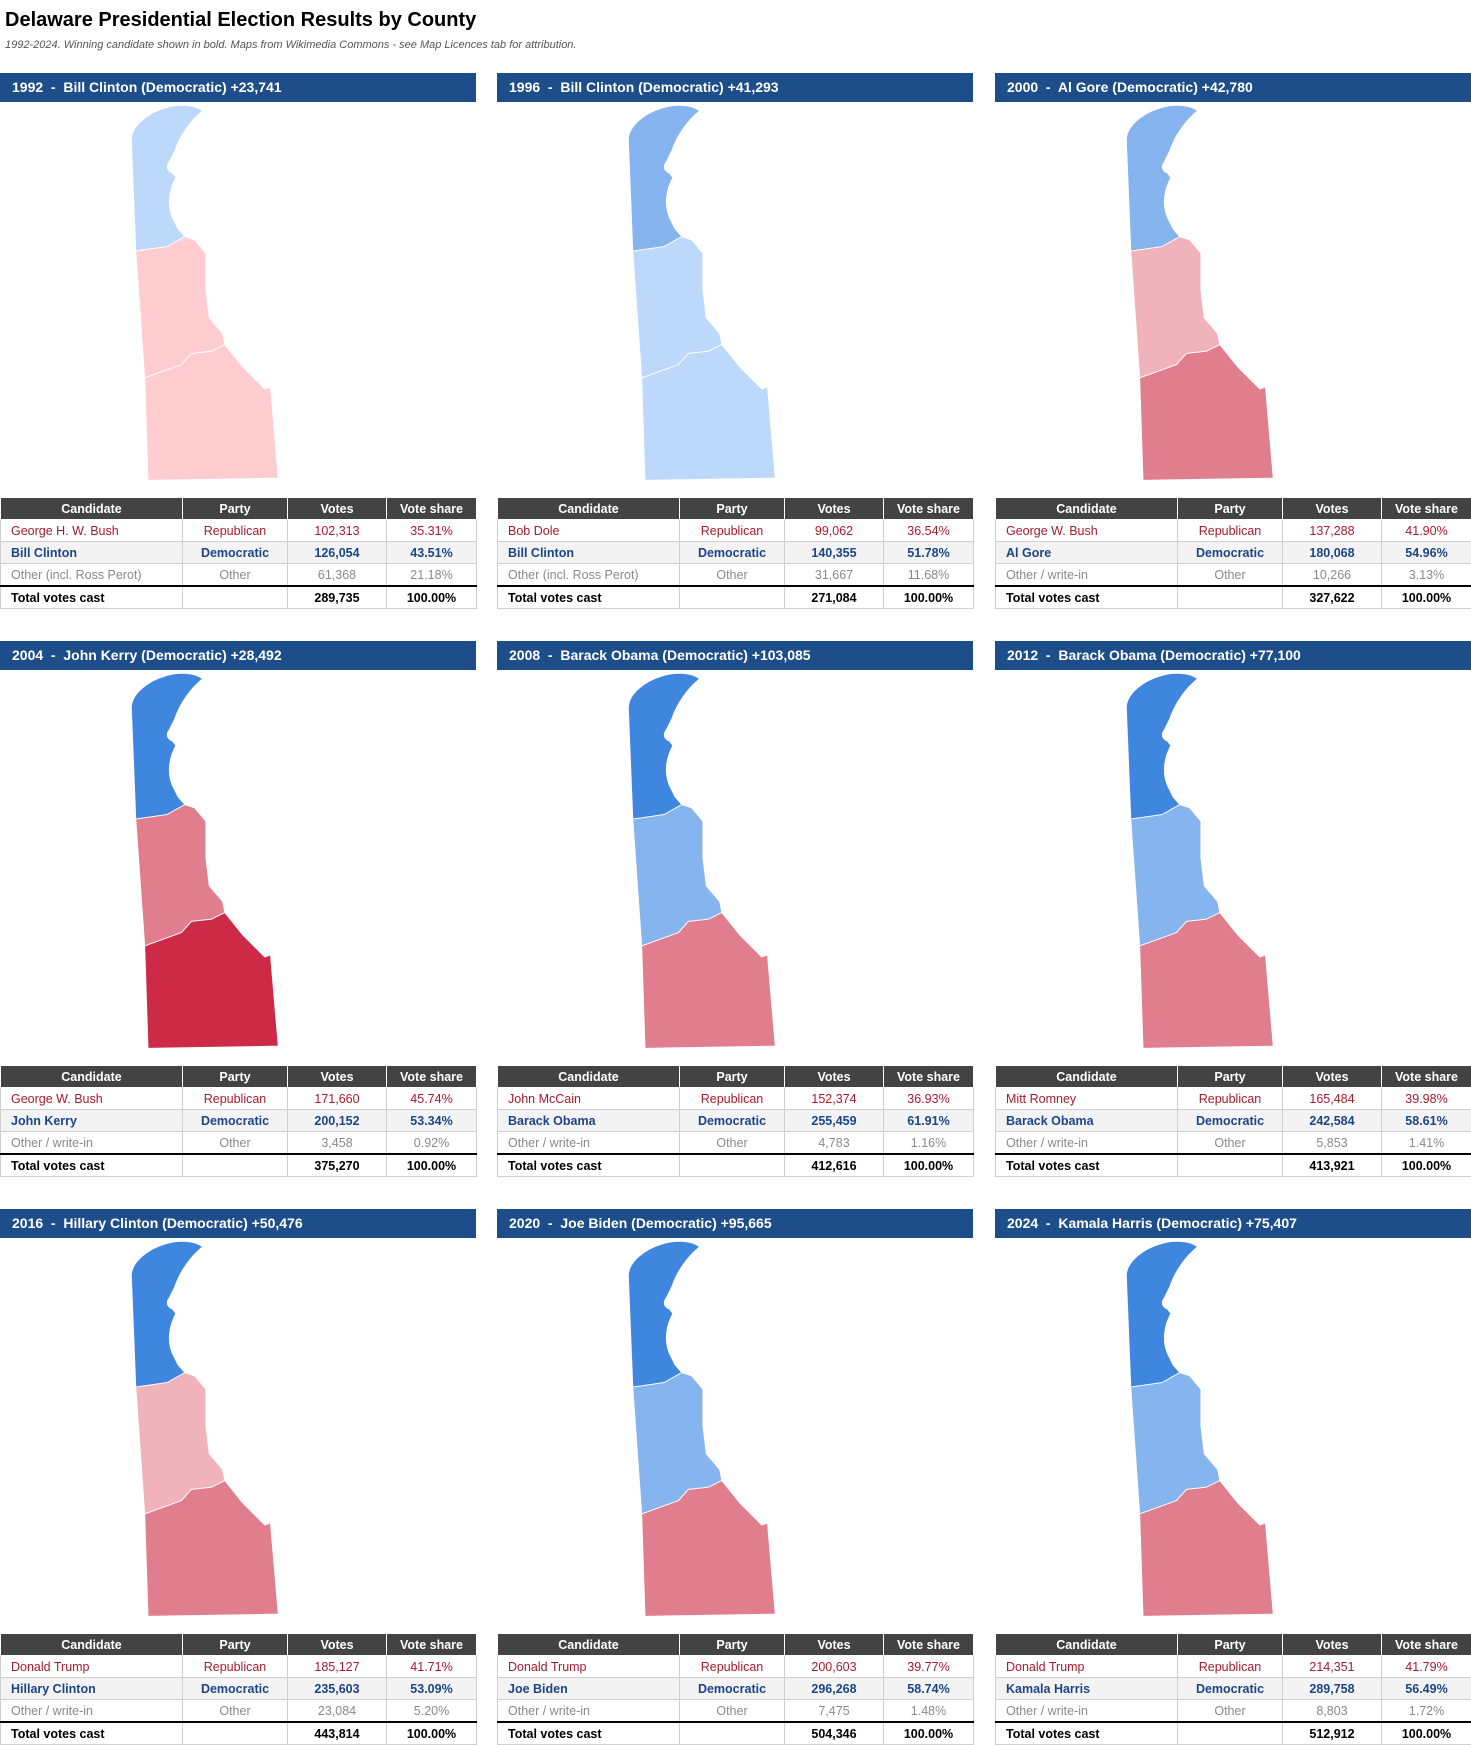 This screenshot has width=1471, height=1745. Describe the element at coordinates (735, 1688) in the screenshot. I see `candidate-row: Joe Biden Democratic 296,268 58.74%` at that location.